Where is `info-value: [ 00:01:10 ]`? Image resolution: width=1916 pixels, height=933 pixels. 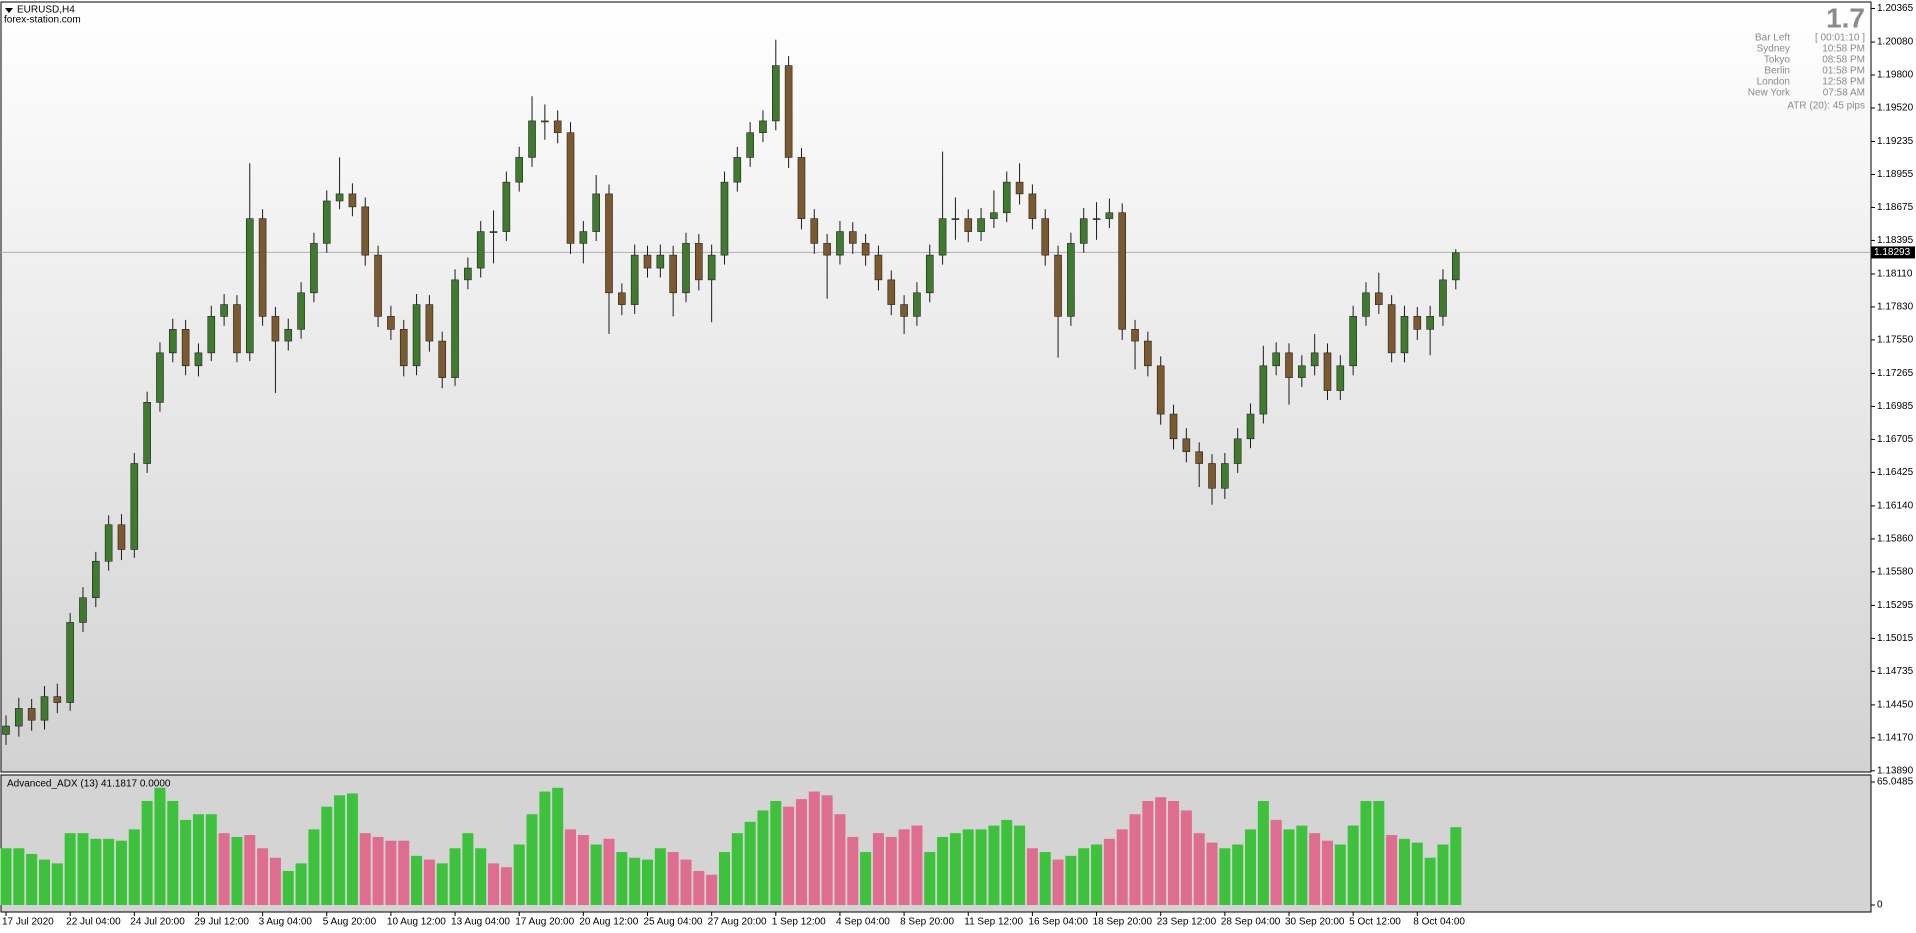
info-value: [ 00:01:10 ] is located at coordinates (1840, 38).